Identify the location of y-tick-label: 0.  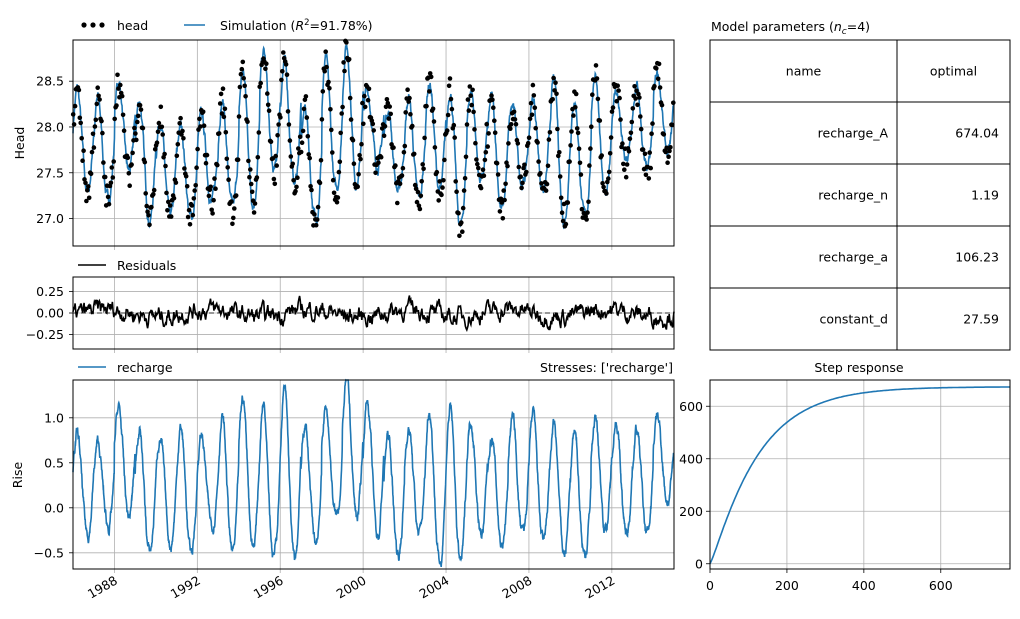
(699, 563).